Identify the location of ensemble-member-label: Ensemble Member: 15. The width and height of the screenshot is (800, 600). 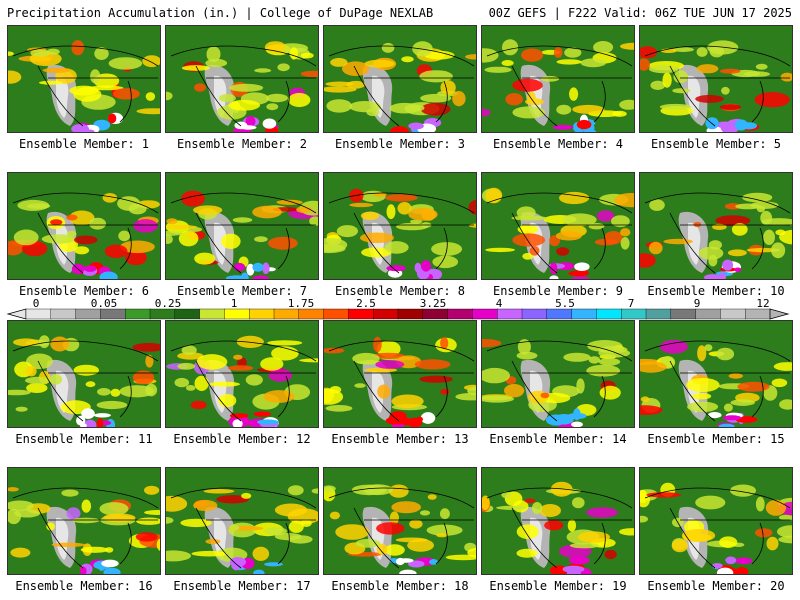
(716, 439).